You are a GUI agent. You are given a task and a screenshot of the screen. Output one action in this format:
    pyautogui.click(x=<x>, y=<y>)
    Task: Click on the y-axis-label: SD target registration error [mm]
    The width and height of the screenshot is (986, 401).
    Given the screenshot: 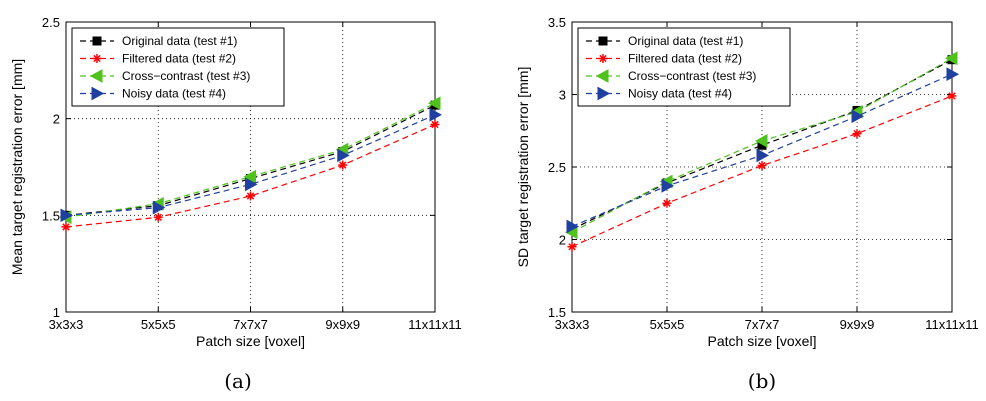 What is the action you would take?
    pyautogui.click(x=523, y=167)
    